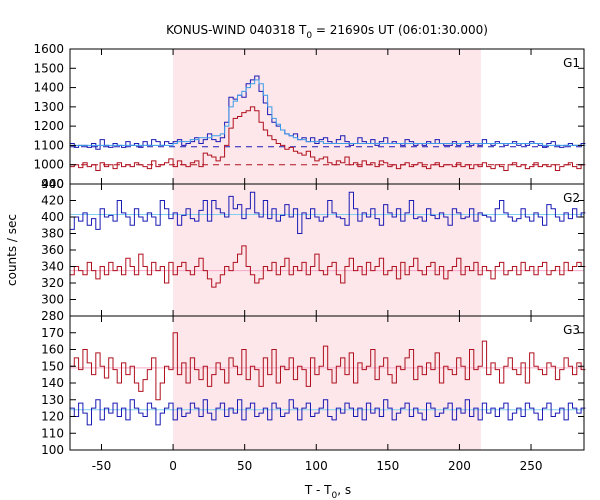 This screenshot has width=600, height=500. I want to click on y-tick-label: 170, so click(52, 333).